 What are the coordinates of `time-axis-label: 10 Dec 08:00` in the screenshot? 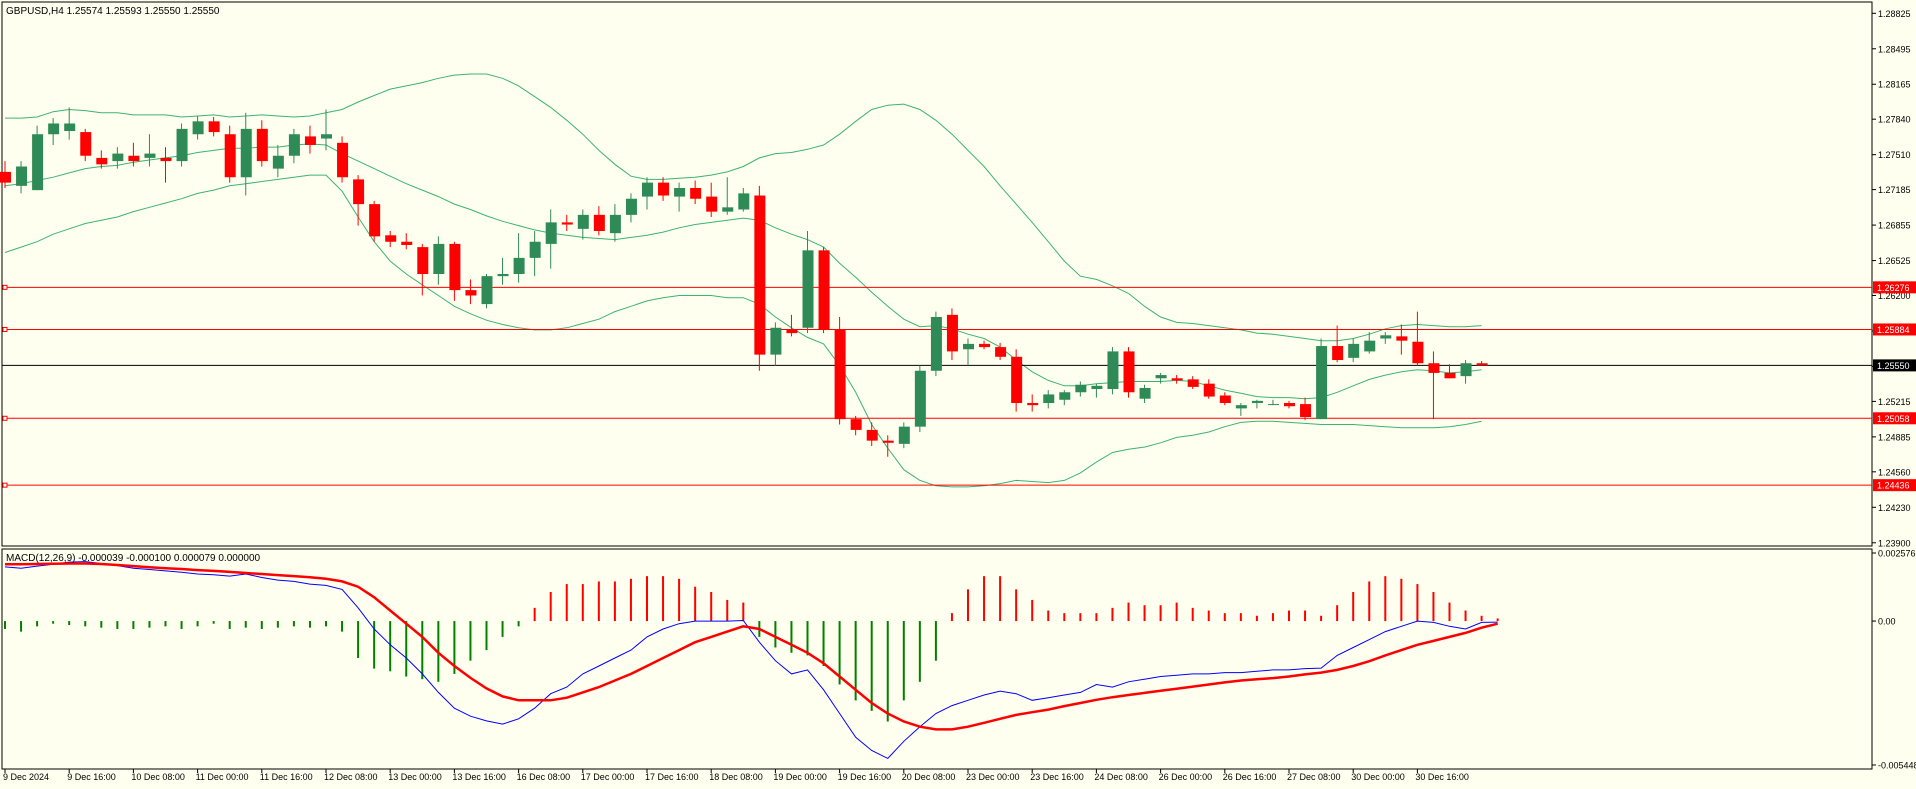 It's located at (158, 777).